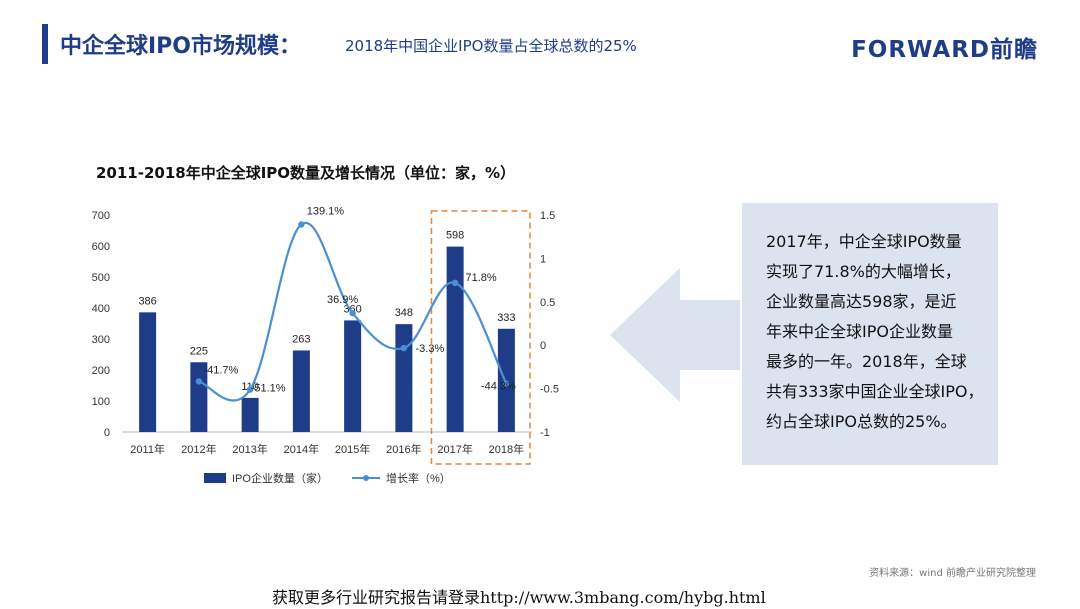  I want to click on x-tick-label: 2013年, so click(249, 449).